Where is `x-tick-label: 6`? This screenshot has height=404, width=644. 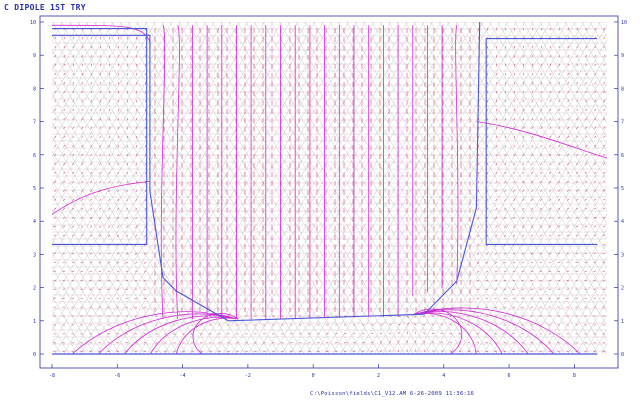 x-tick-label: 6 is located at coordinates (509, 376).